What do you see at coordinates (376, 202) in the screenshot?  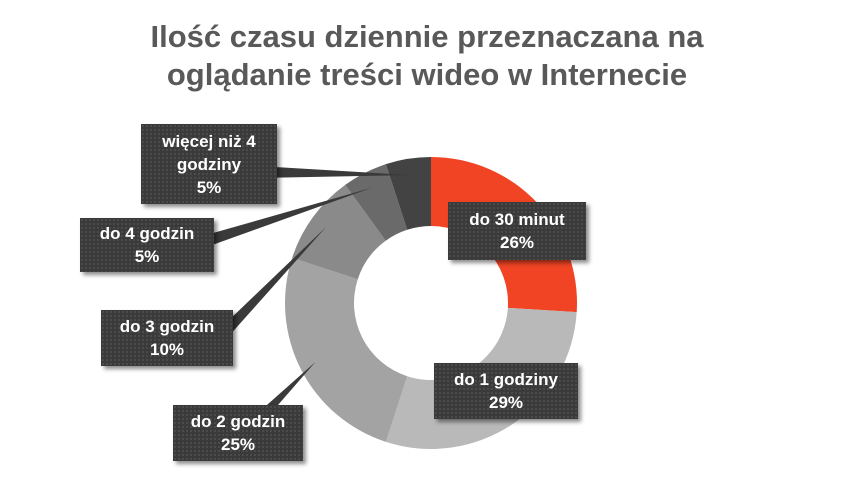 I see `donut-slice-do-4-godzin` at bounding box center [376, 202].